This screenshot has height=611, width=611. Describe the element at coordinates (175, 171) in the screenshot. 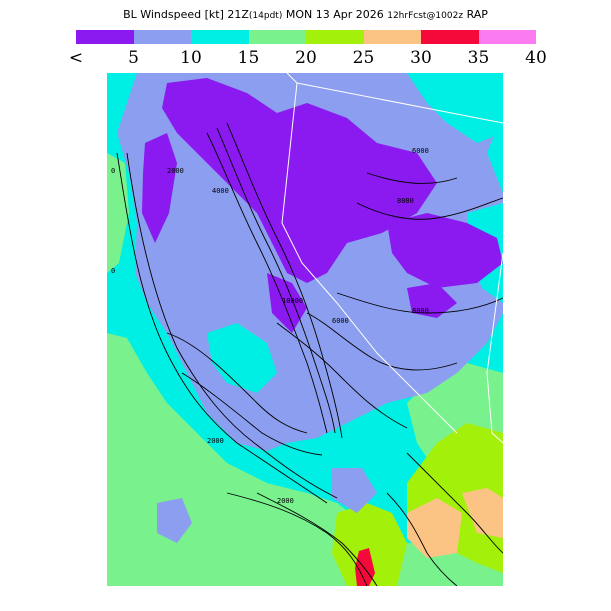

I see `contour-label-2: 2000` at that location.